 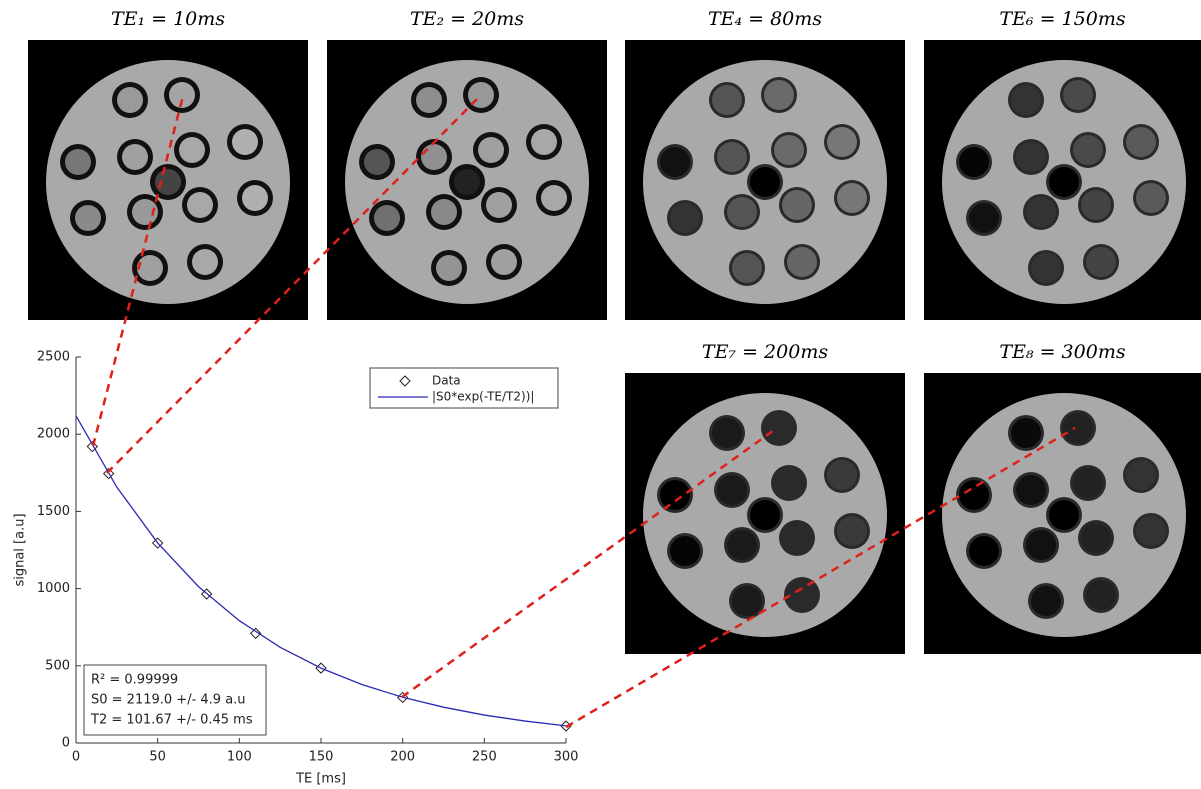 I want to click on y-tick-label: 2000, so click(x=53, y=434).